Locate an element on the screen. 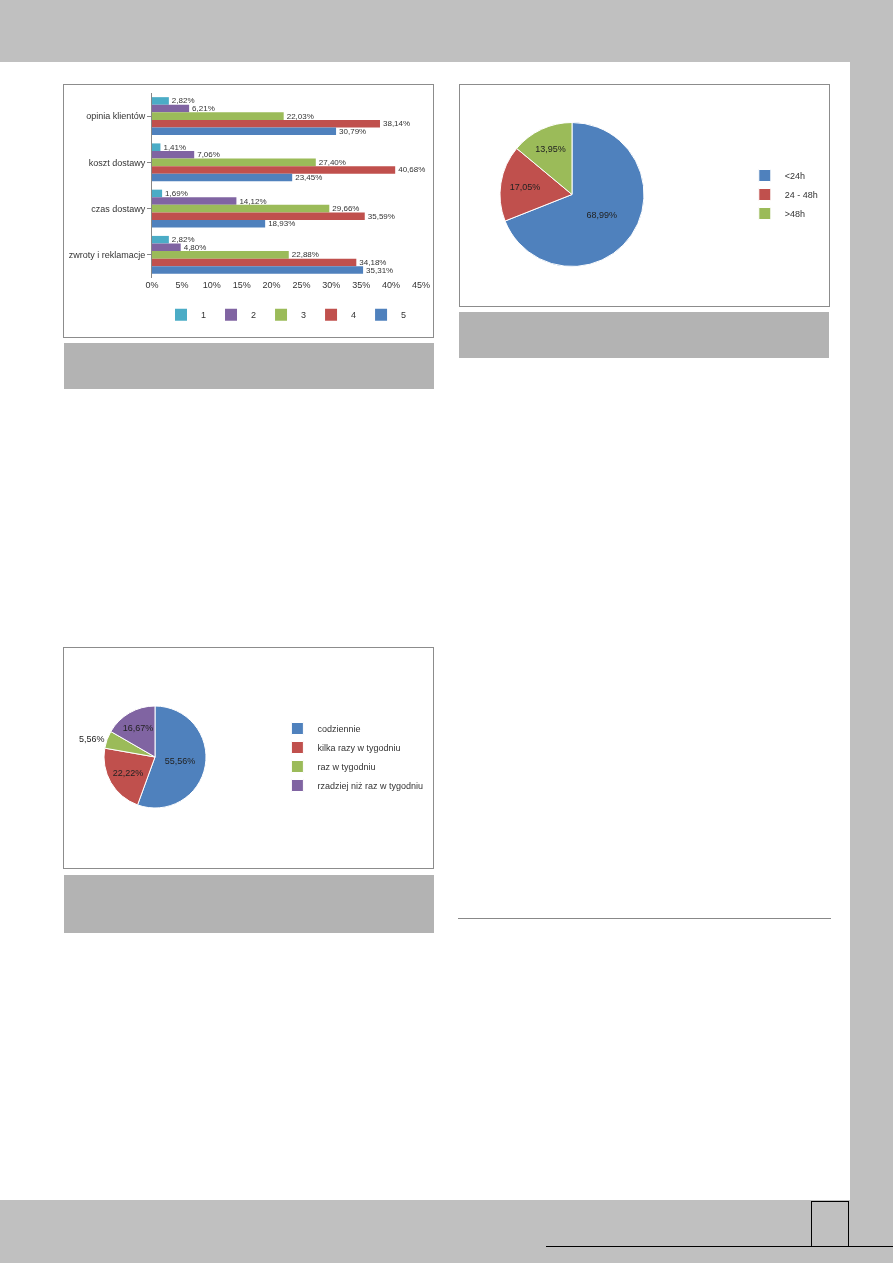  legend-label: codziennie is located at coordinates (339, 729).